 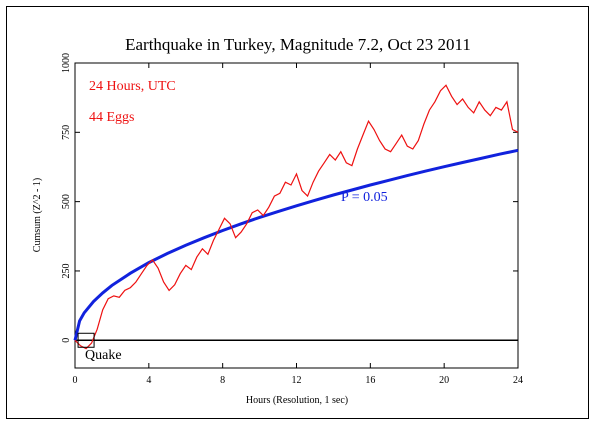 What do you see at coordinates (66, 201) in the screenshot?
I see `y-tick-label: 500` at bounding box center [66, 201].